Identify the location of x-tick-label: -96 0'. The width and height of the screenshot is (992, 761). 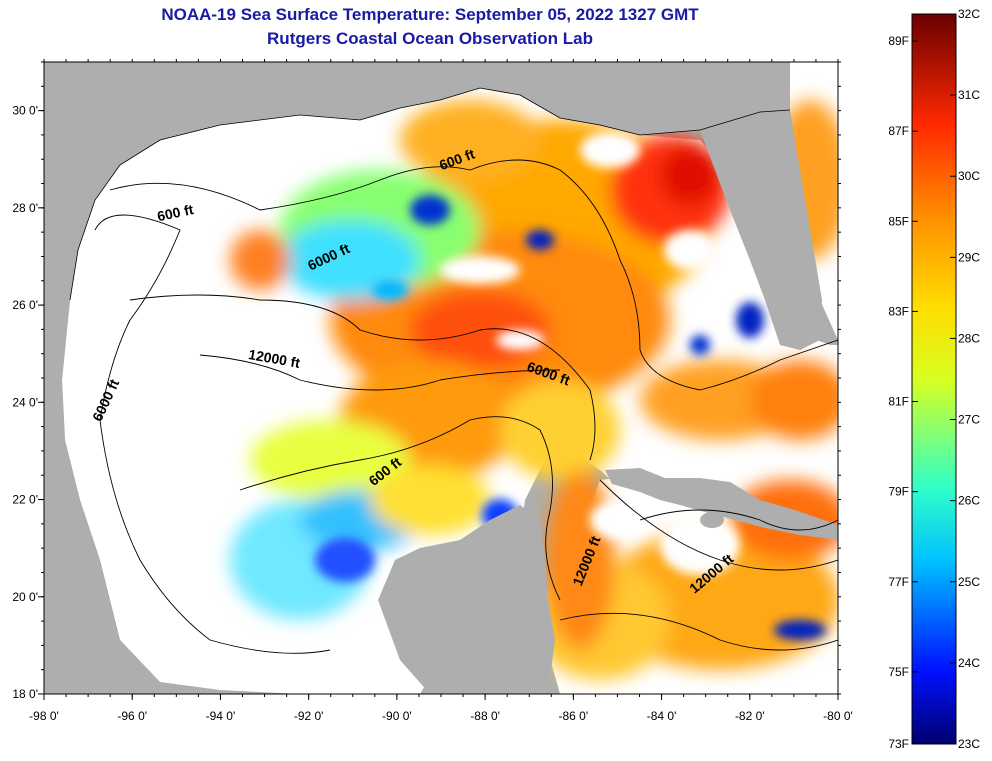
(132, 716).